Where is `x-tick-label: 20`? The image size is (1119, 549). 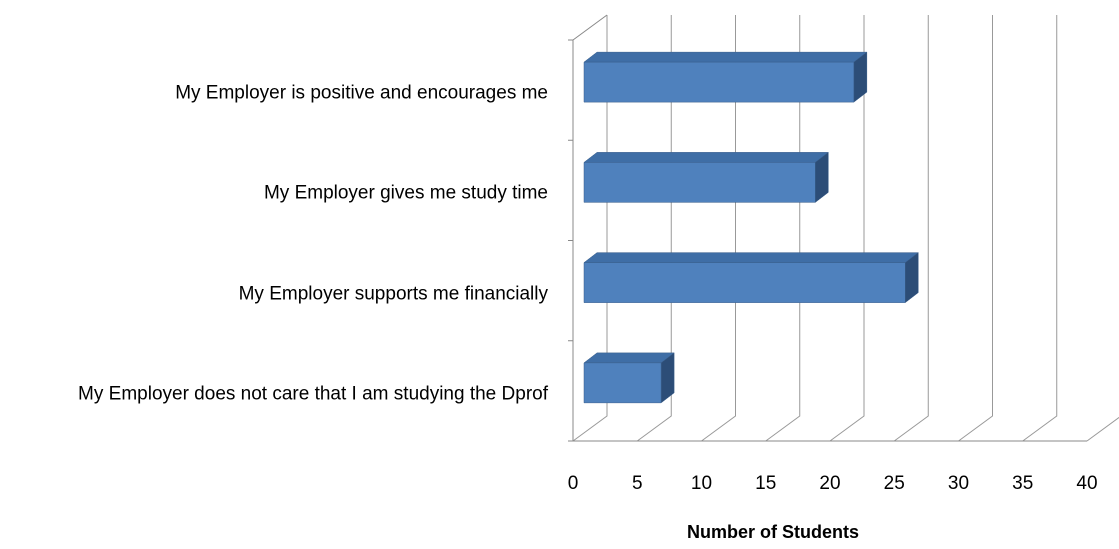
x-tick-label: 20 is located at coordinates (829, 483).